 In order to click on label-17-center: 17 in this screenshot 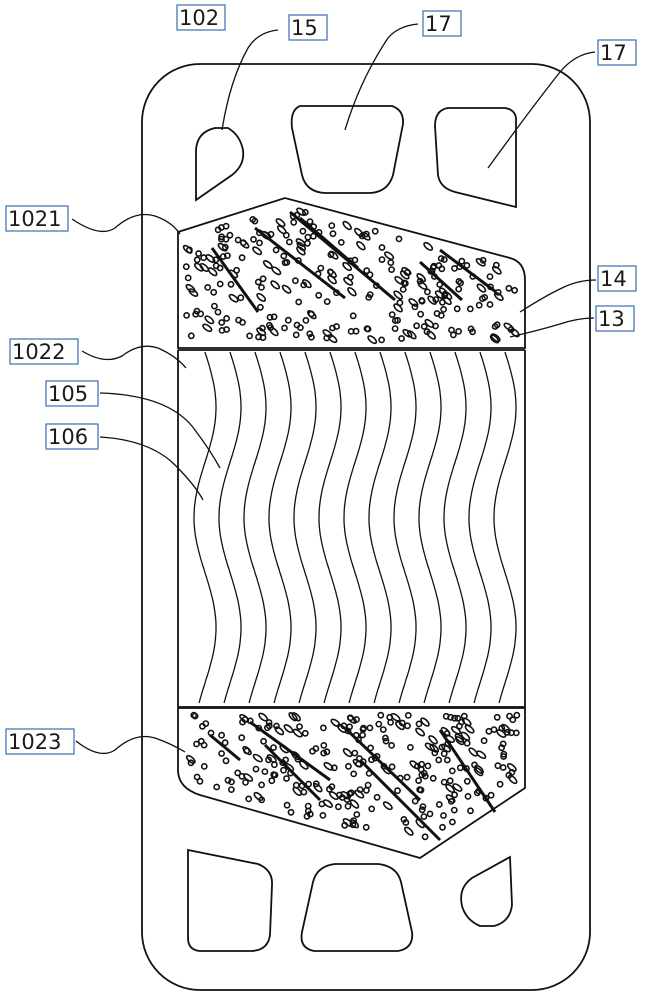, I will do `click(442, 23)`.